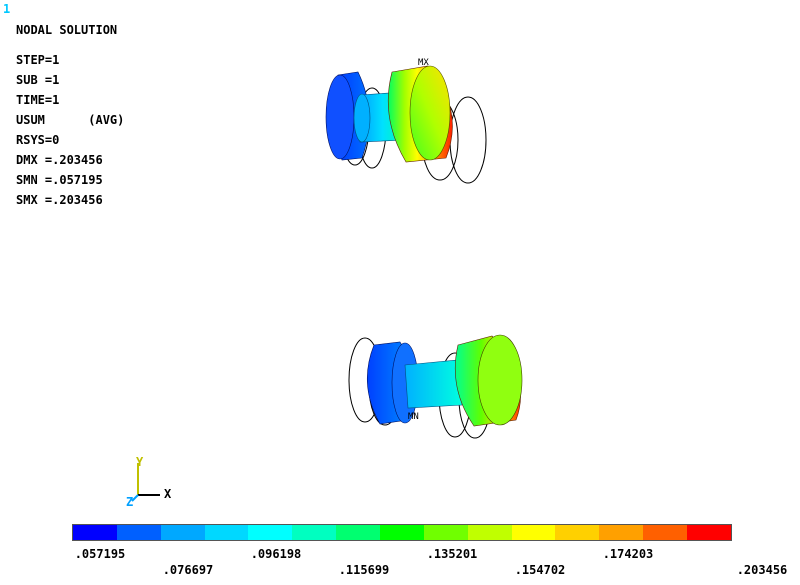 The image size is (800, 585). What do you see at coordinates (364, 570) in the screenshot?
I see `legend-value: .115699` at bounding box center [364, 570].